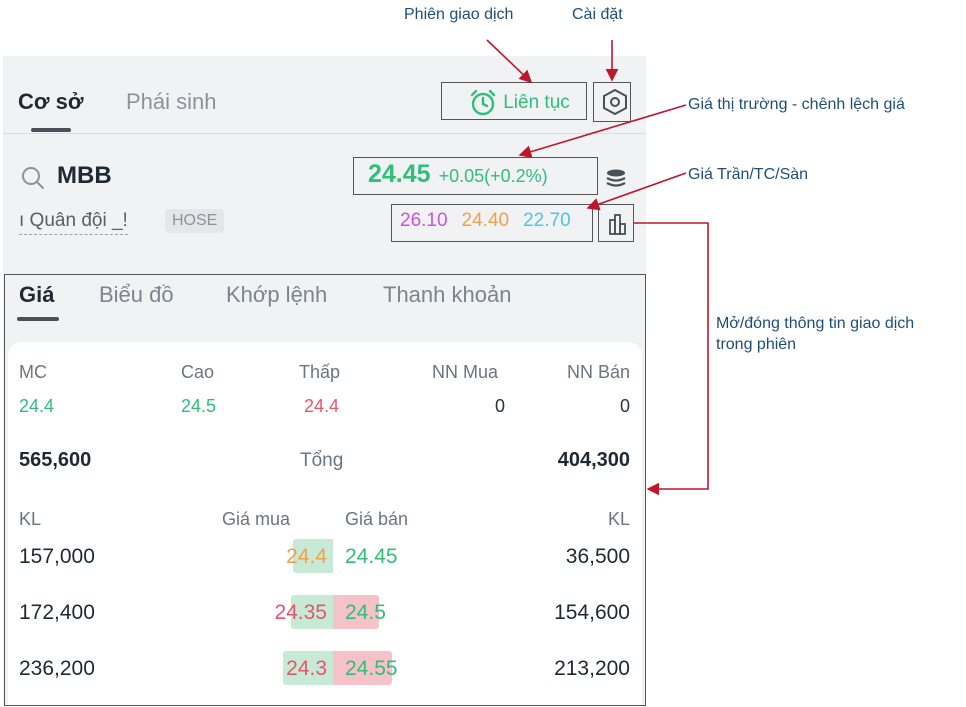 The height and width of the screenshot is (707, 966). I want to click on ask-volume: 154,600, so click(592, 612).